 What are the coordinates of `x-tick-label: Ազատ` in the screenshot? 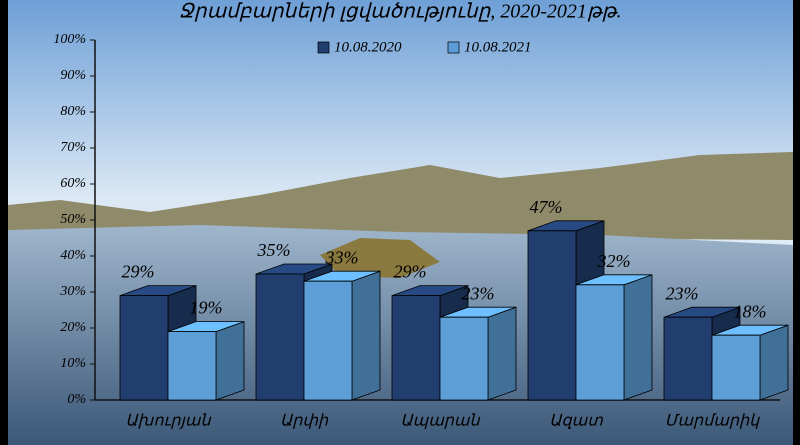 It's located at (576, 421).